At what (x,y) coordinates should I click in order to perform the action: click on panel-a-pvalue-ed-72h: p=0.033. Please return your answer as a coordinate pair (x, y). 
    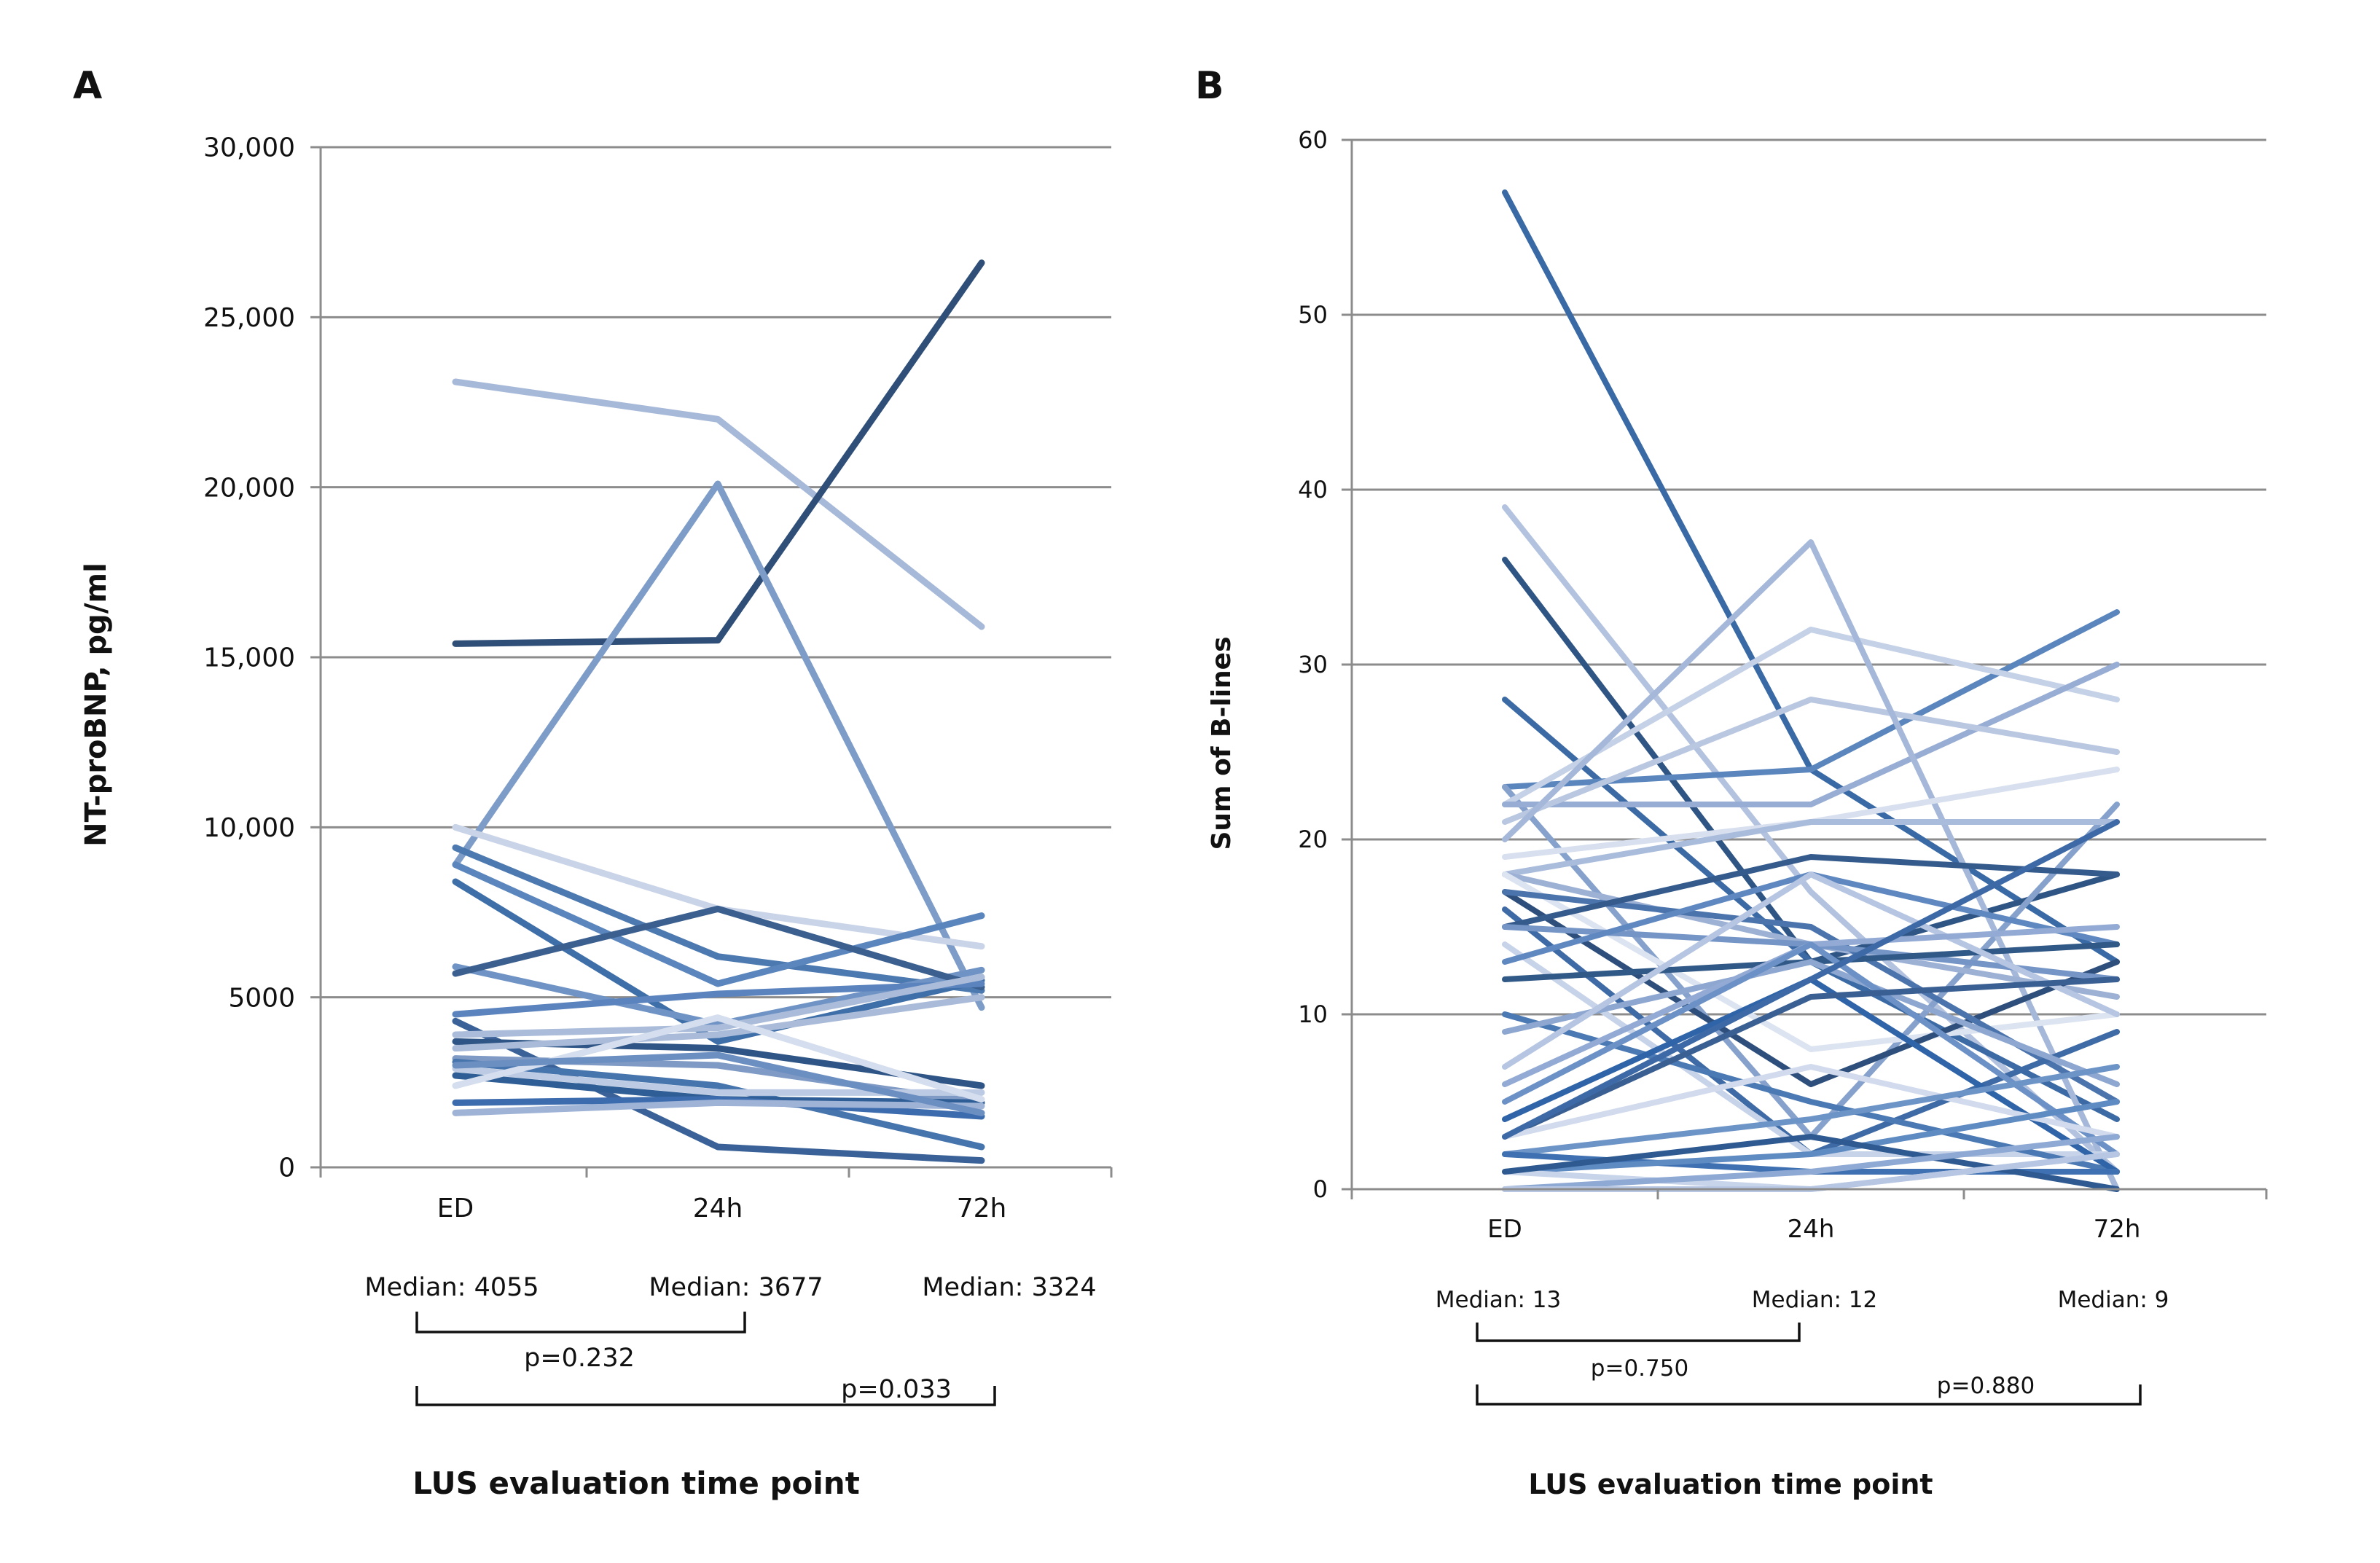
    Looking at the image, I should click on (896, 1389).